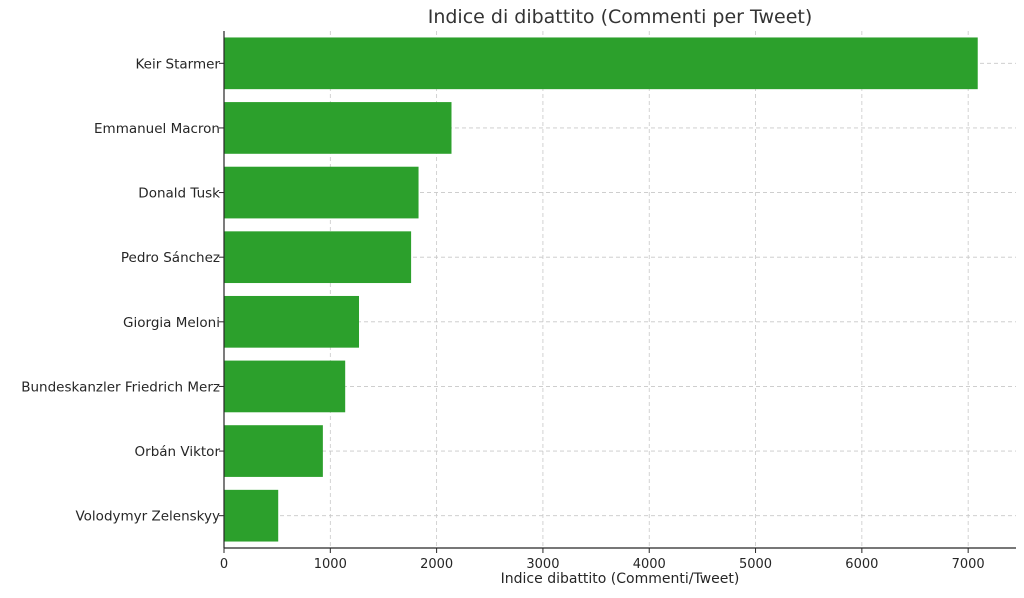  What do you see at coordinates (224, 564) in the screenshot?
I see `x-tick-label: 0` at bounding box center [224, 564].